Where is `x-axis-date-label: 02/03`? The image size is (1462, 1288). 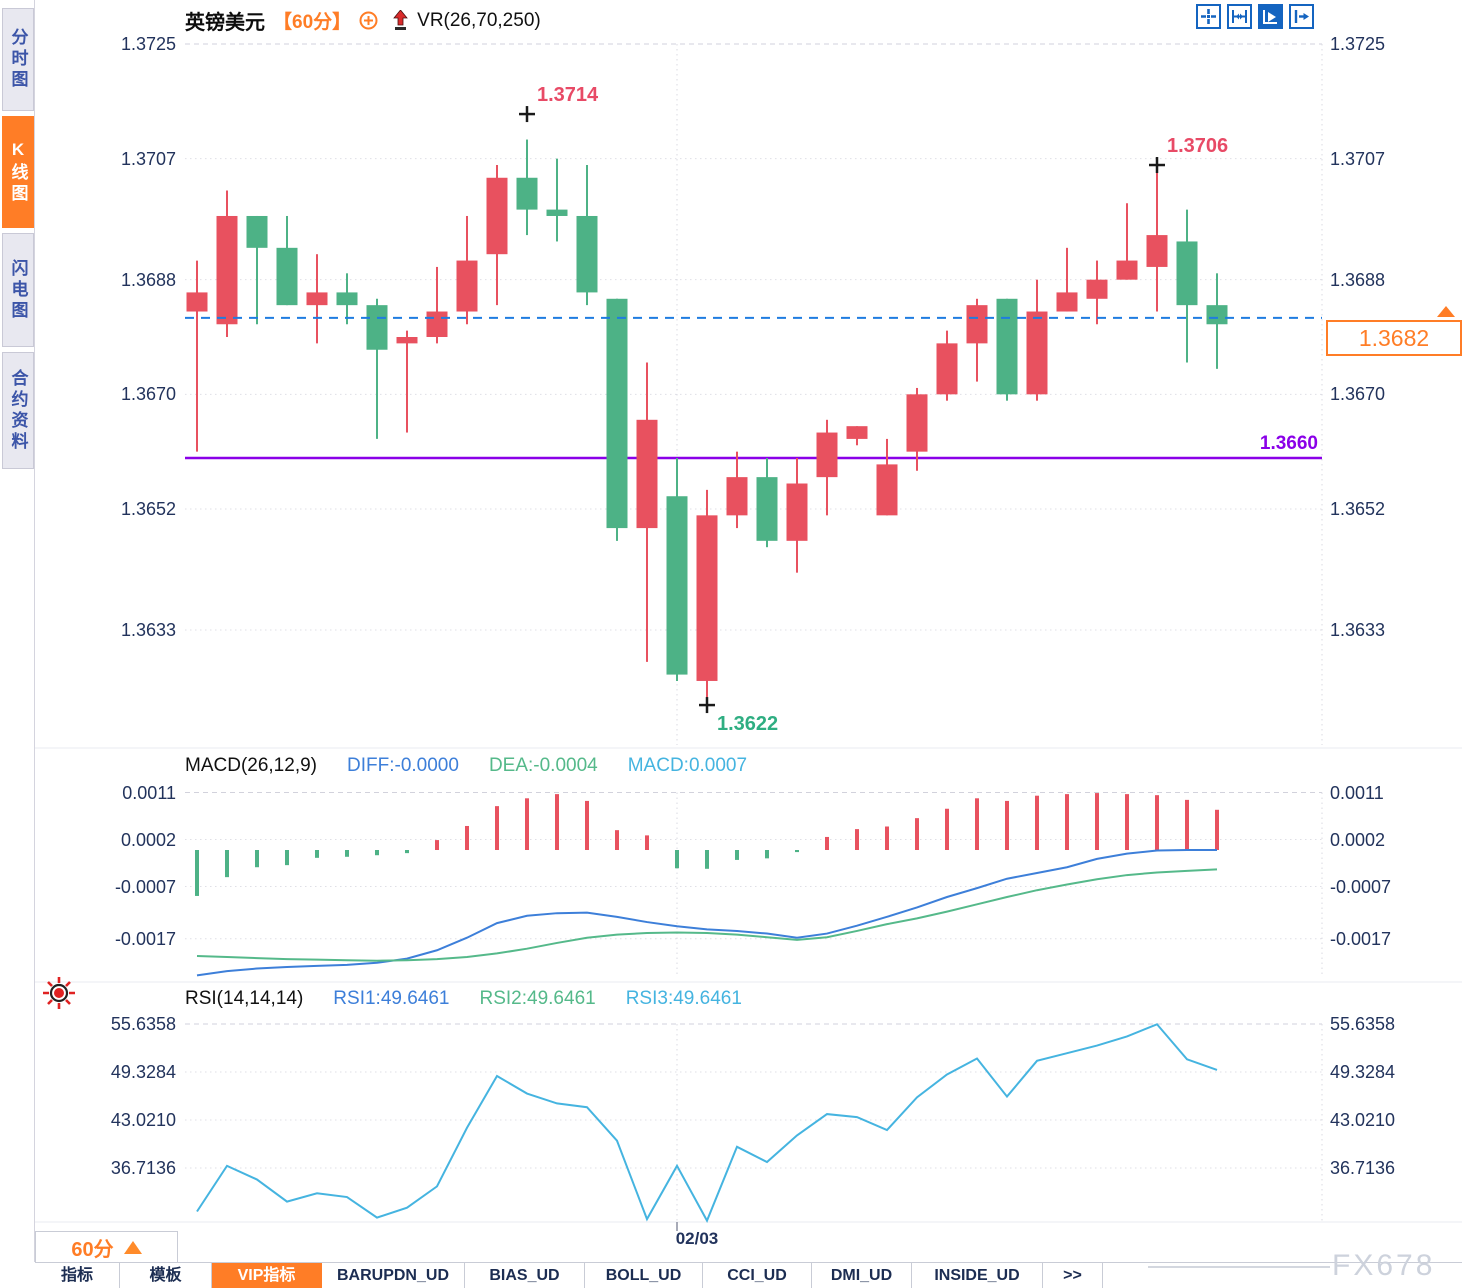
x-axis-date-label: 02/03 is located at coordinates (697, 1238).